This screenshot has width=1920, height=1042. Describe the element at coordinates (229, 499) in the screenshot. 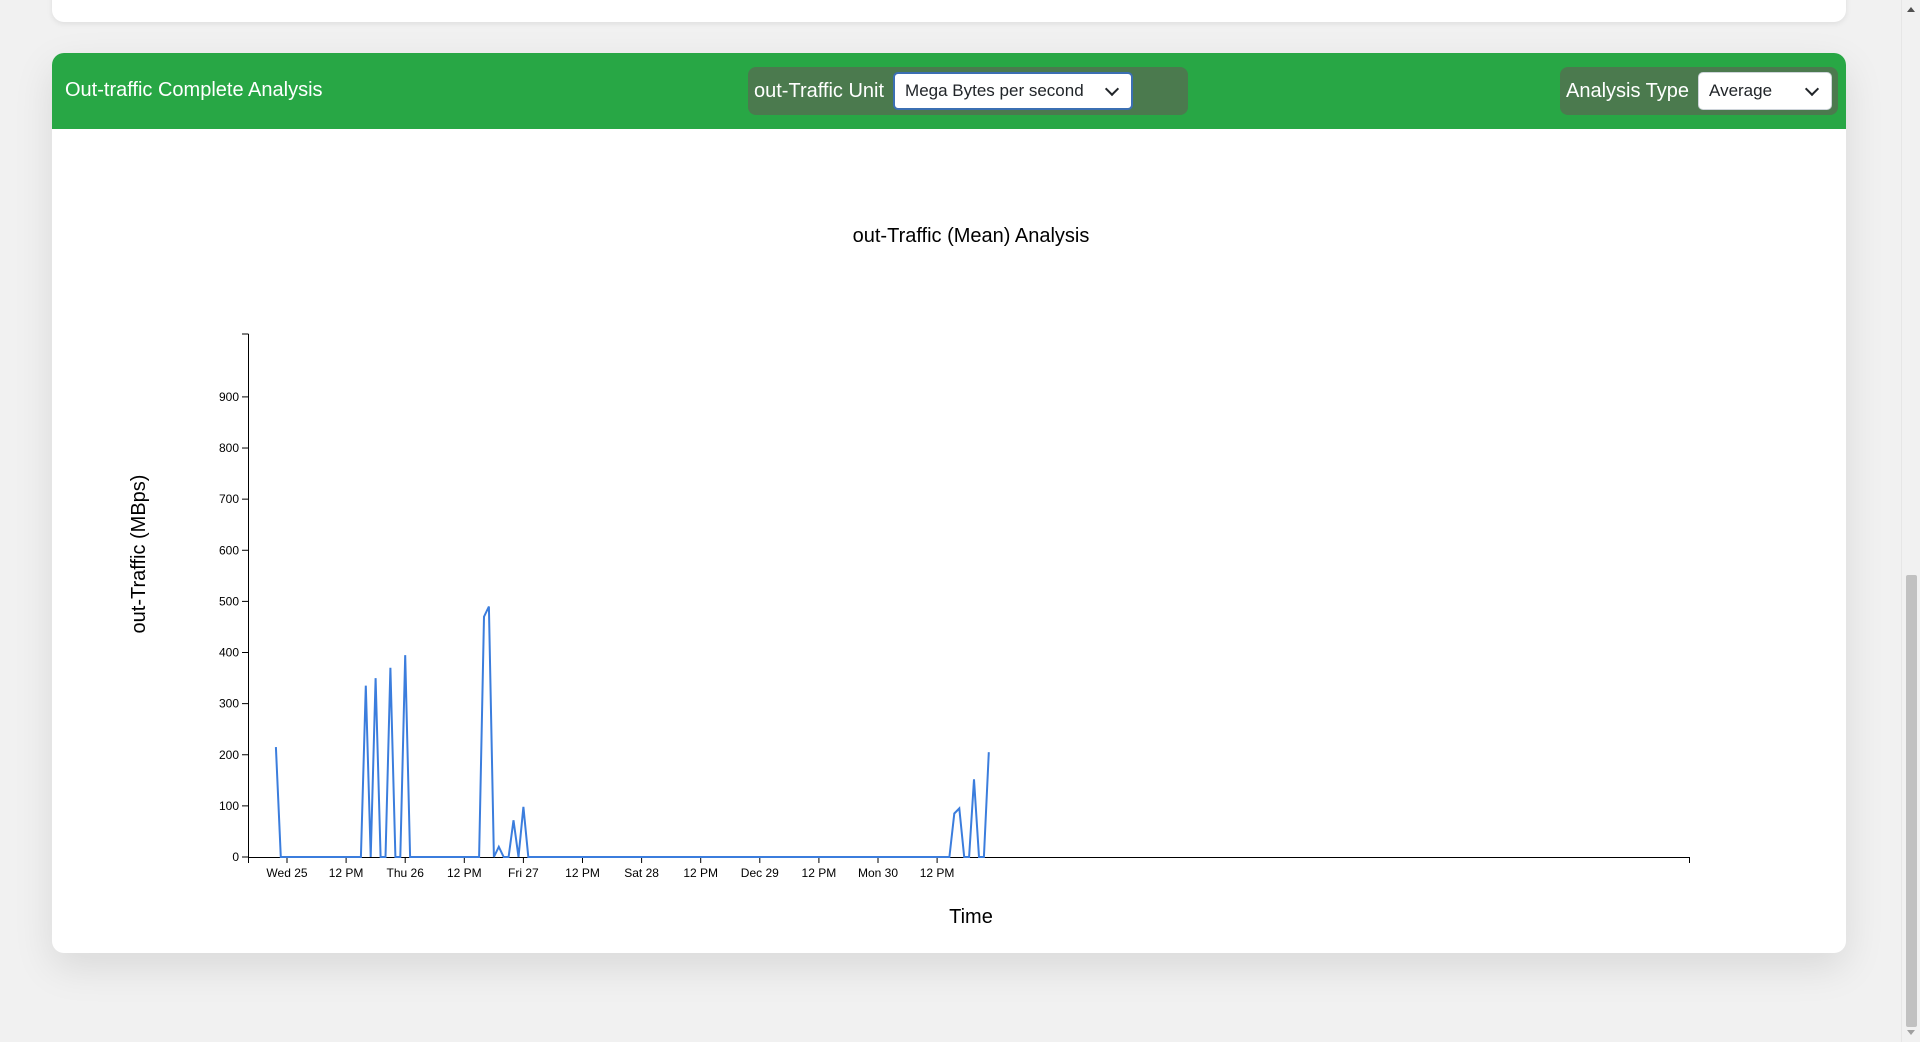

I see `y-tick-label: 700` at that location.